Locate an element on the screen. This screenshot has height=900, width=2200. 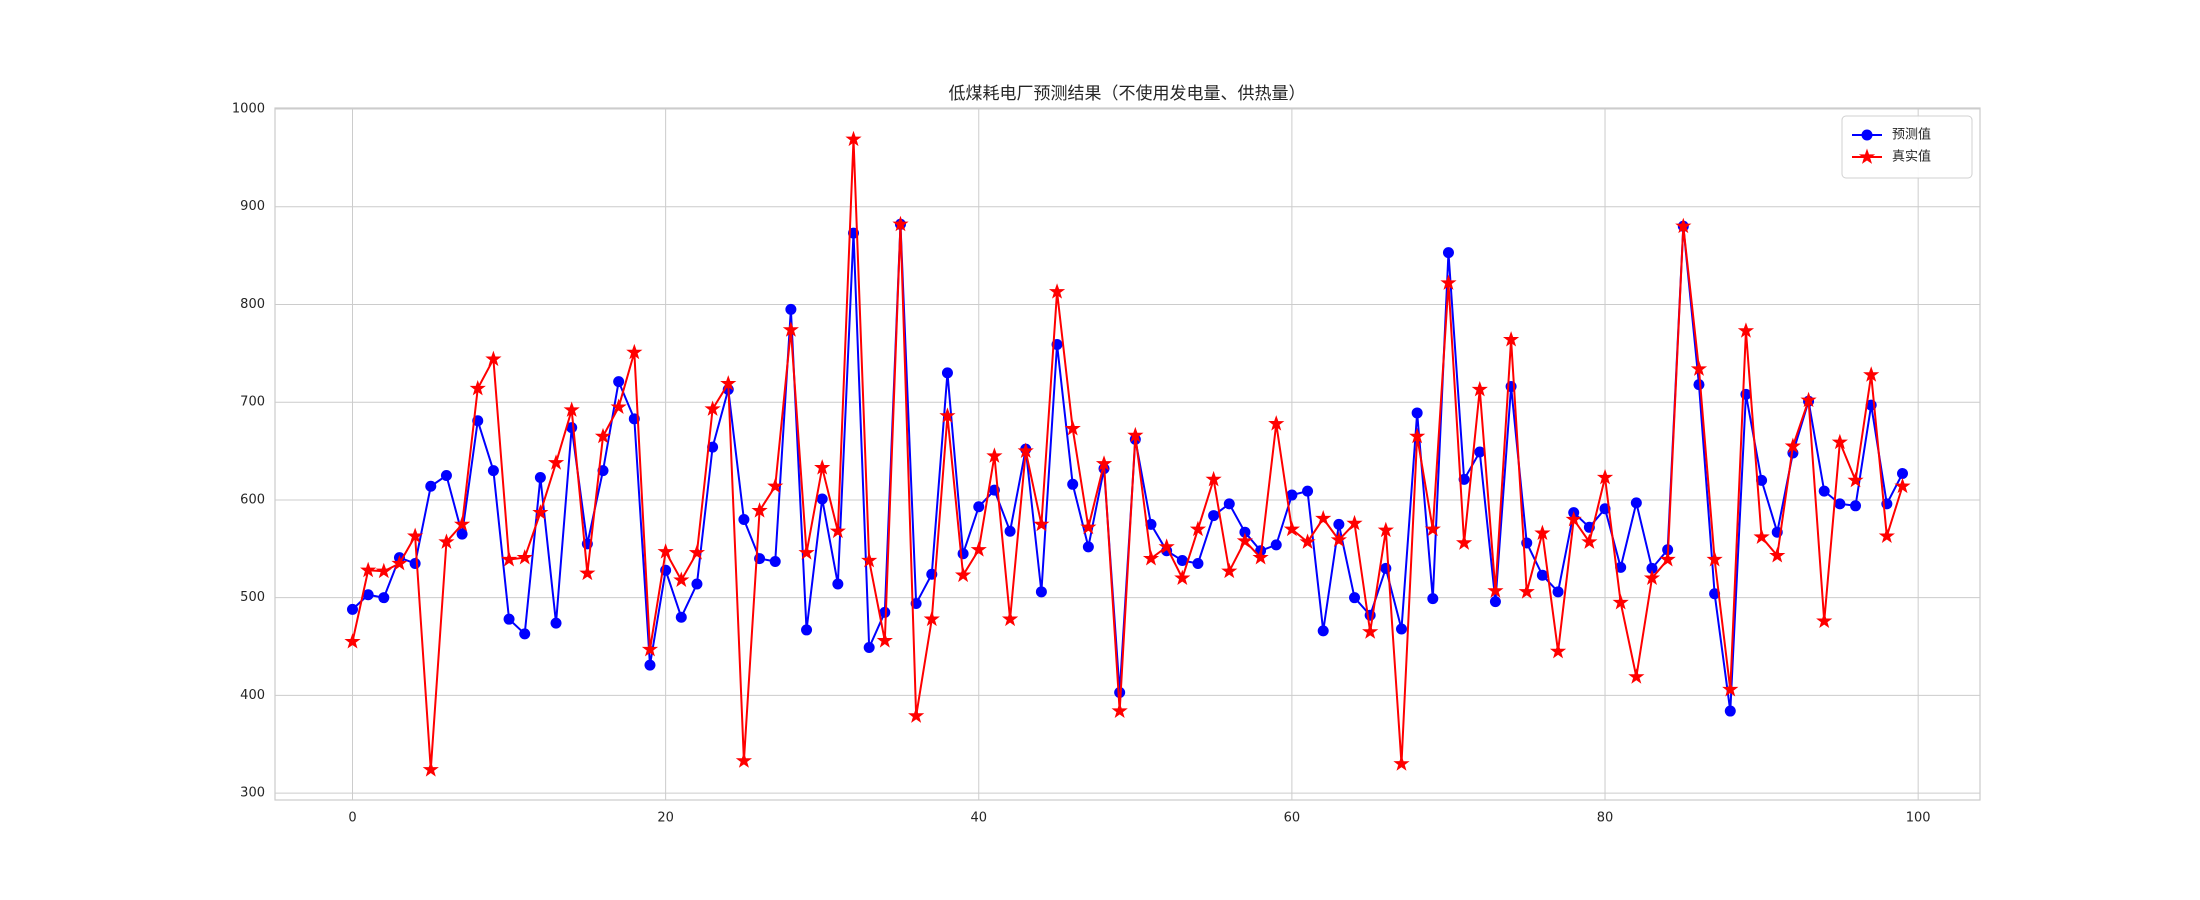
legend-box is located at coordinates (1907, 147).